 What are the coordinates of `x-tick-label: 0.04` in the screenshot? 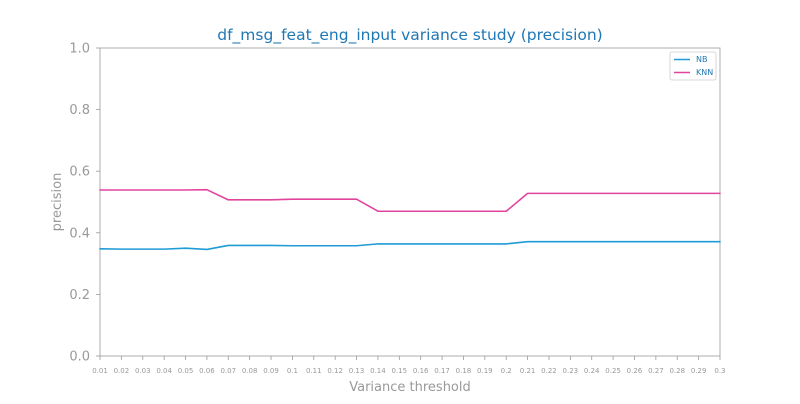 It's located at (164, 371).